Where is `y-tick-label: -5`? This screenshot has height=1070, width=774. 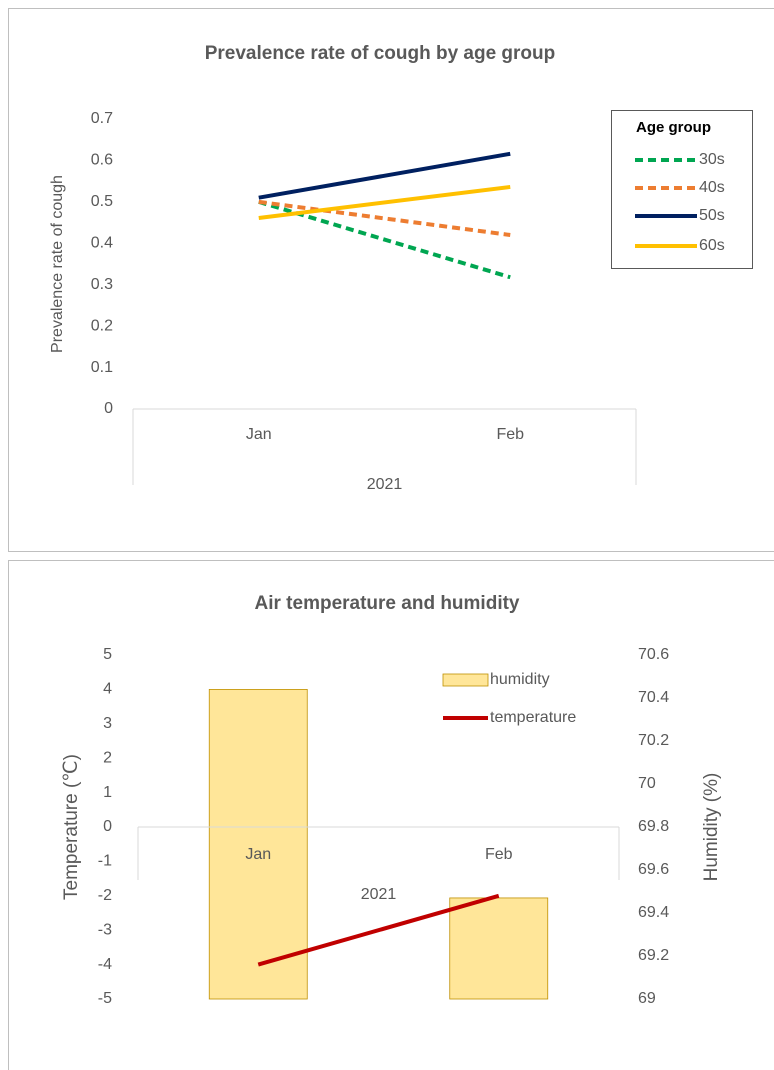
y-tick-label: -5 is located at coordinates (105, 998).